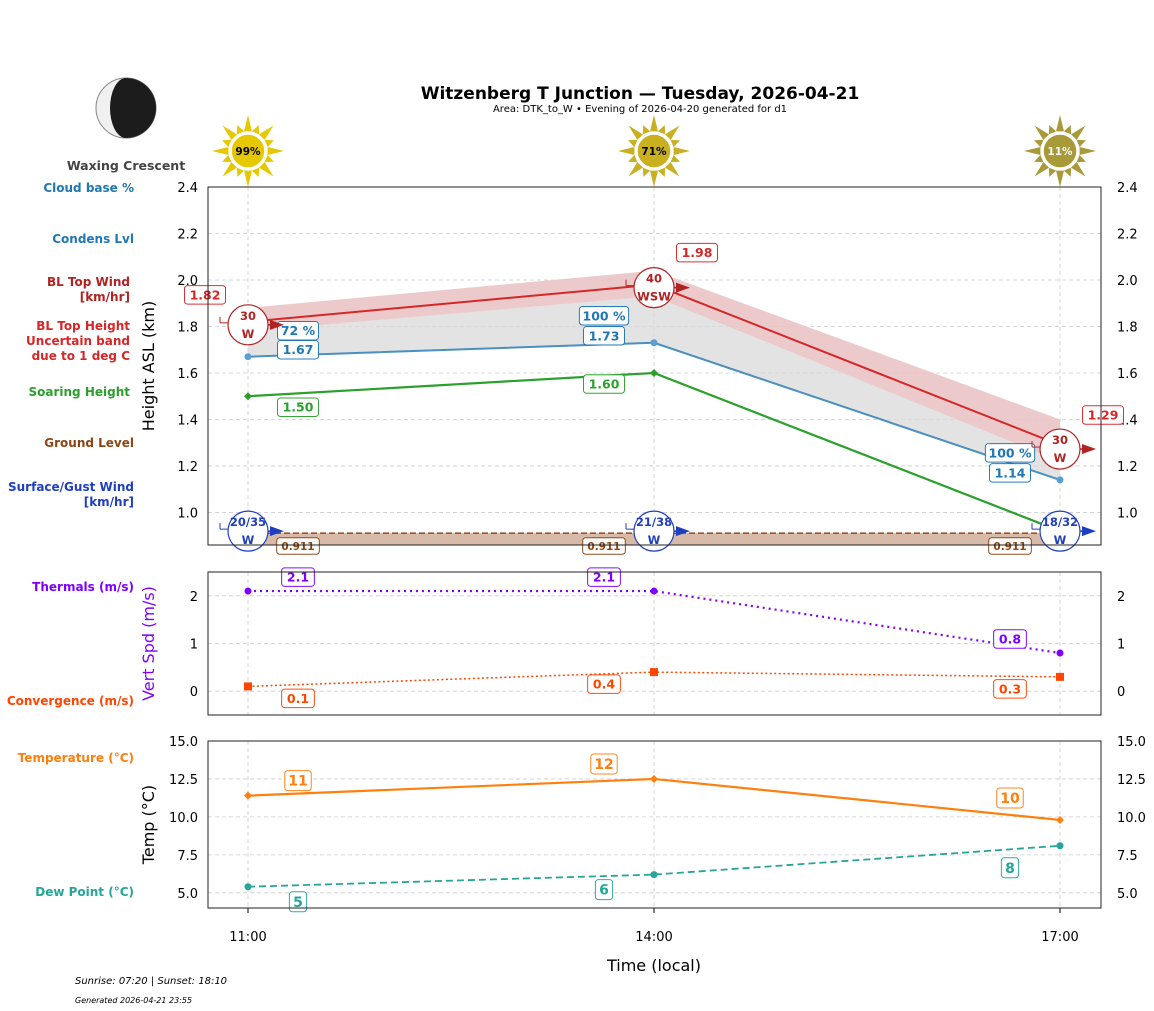 The height and width of the screenshot is (1011, 1154). I want to click on y-tick-label-right: 2.4, so click(1127, 188).